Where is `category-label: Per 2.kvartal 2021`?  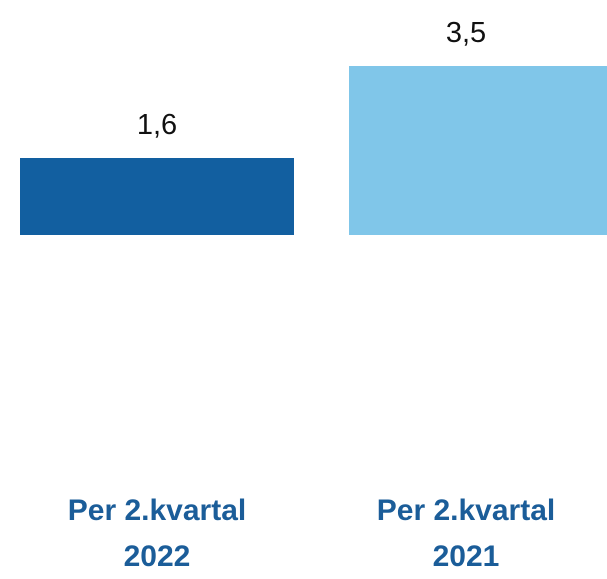 category-label: Per 2.kvartal 2021 is located at coordinates (466, 533).